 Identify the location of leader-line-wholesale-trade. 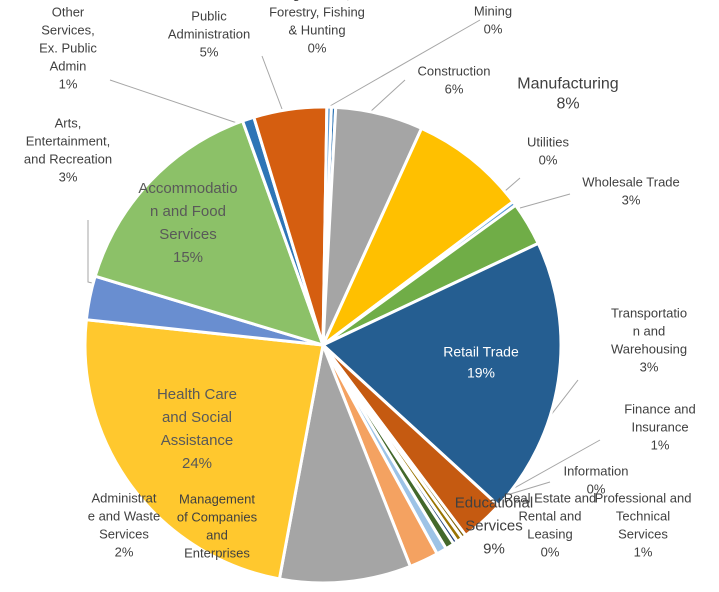
(545, 201).